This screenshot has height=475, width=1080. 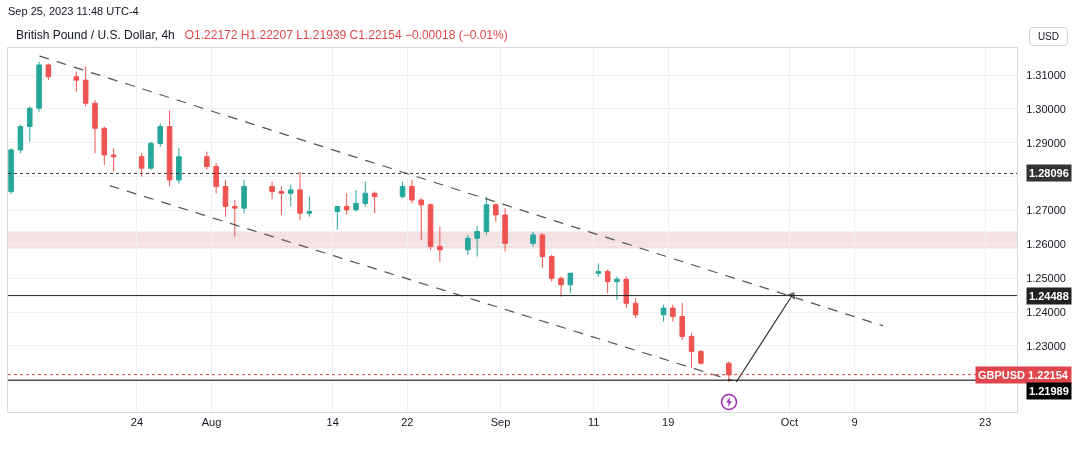 I want to click on y-tick-label: 1.27000, so click(x=1046, y=210).